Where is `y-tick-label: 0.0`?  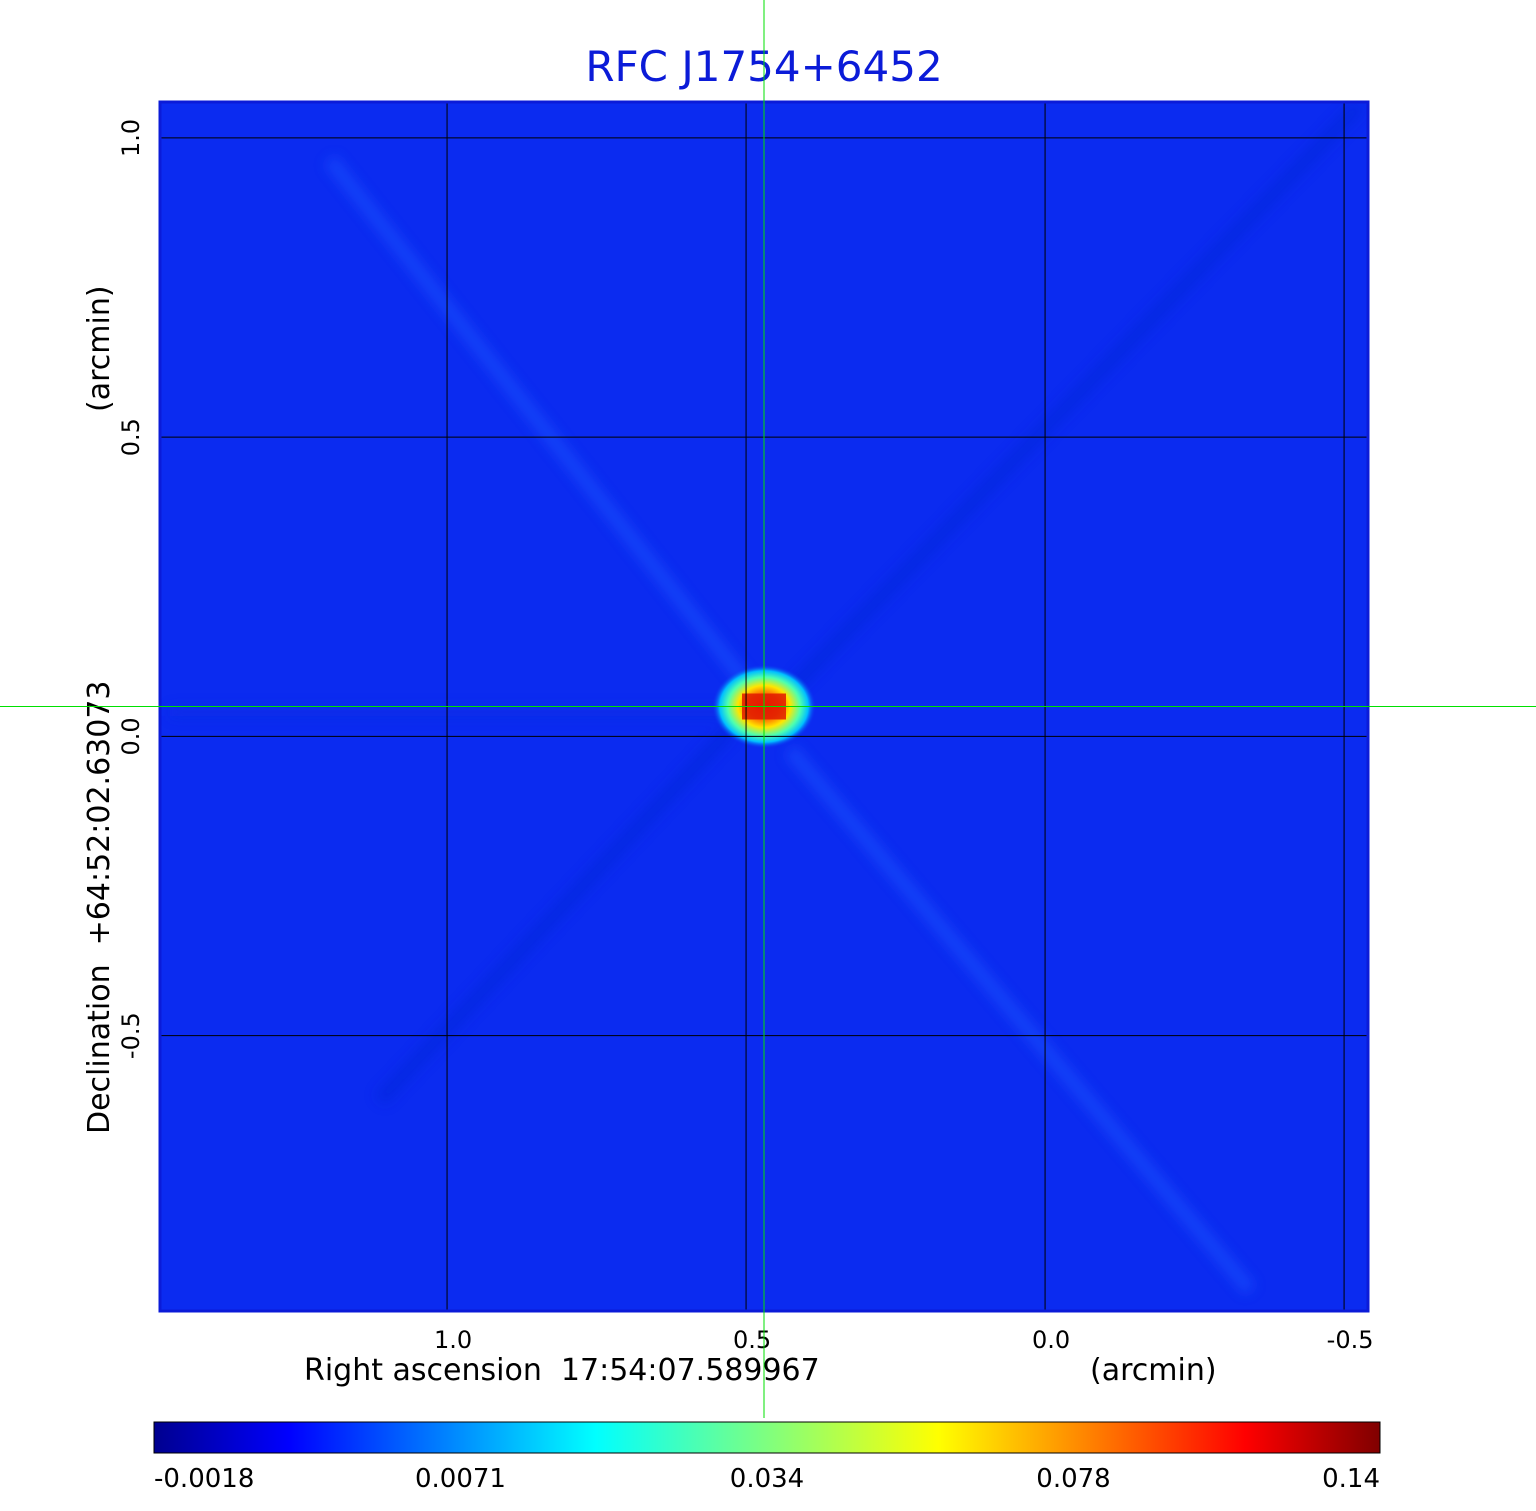
y-tick-label: 0.0 is located at coordinates (131, 736).